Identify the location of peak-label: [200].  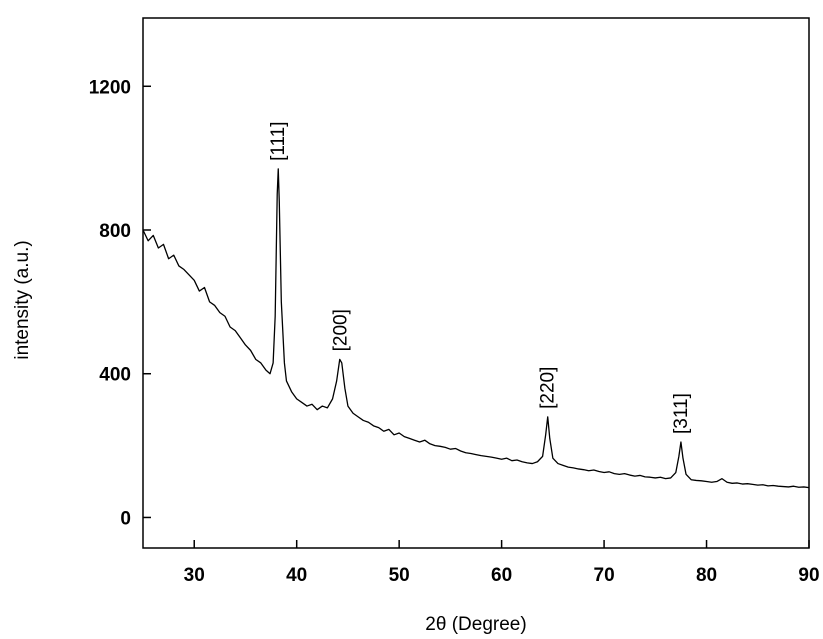
(341, 330).